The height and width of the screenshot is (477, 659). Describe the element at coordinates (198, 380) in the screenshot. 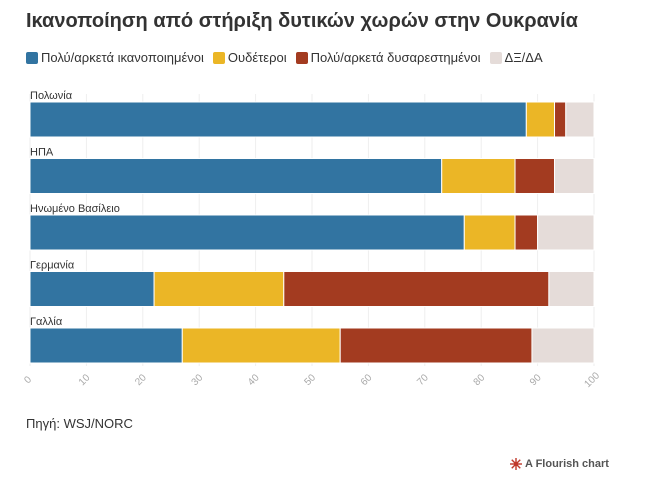

I see `x-tick-label: 30` at that location.